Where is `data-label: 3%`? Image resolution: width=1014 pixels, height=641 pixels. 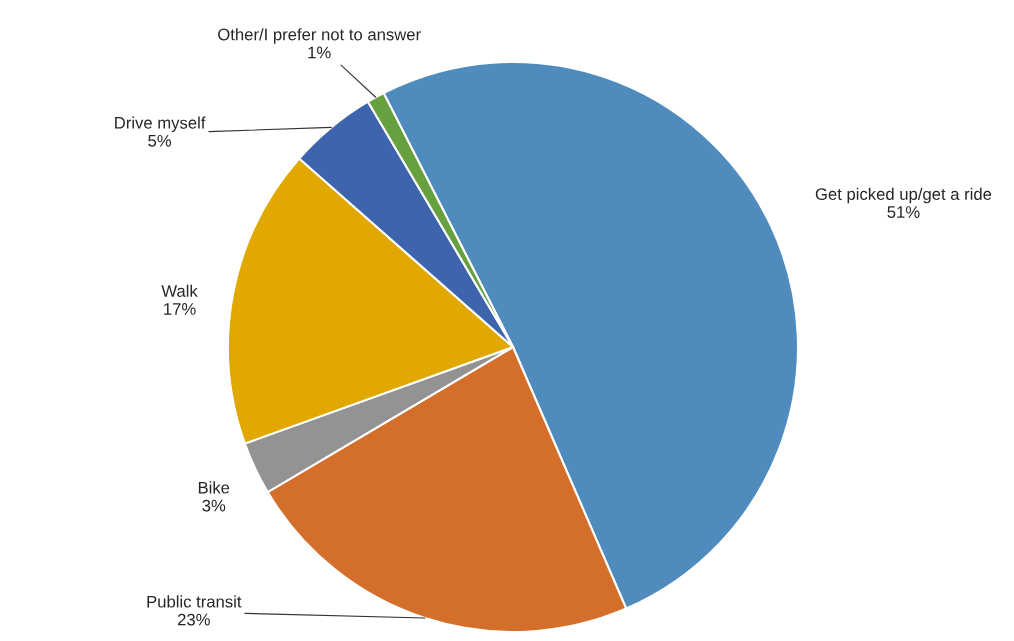 data-label: 3% is located at coordinates (214, 505).